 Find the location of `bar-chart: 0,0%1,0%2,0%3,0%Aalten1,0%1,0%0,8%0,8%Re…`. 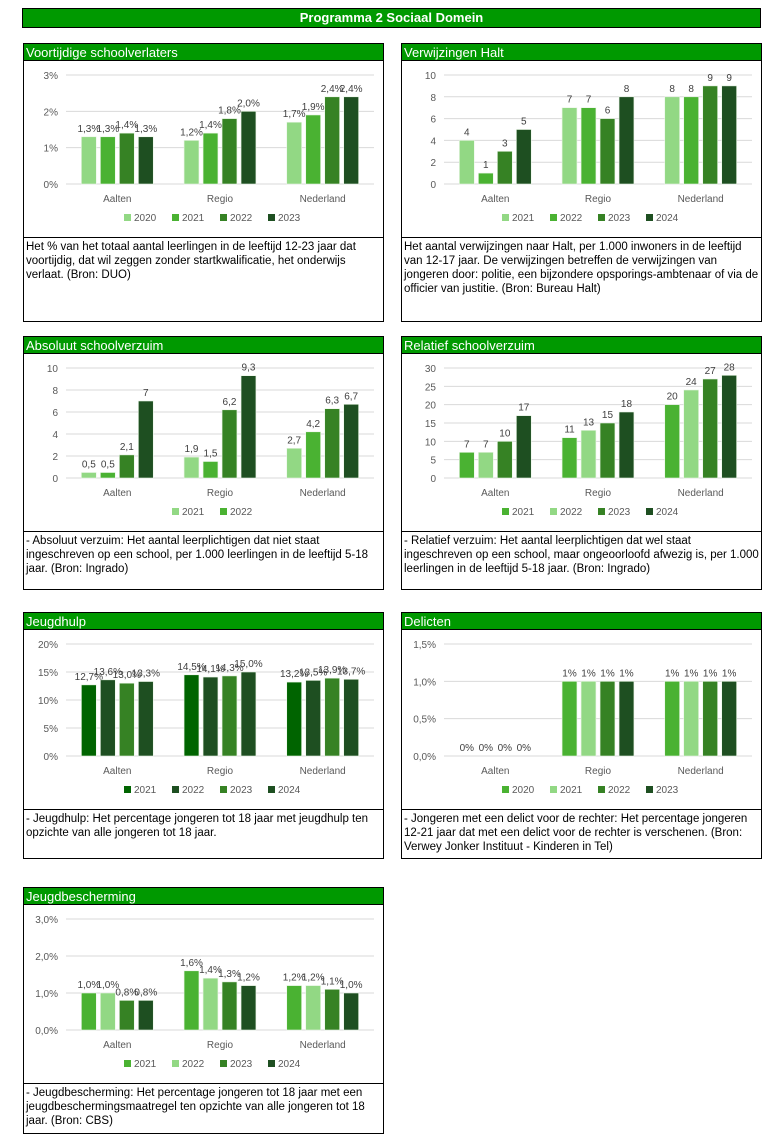

bar-chart: 0,0%1,0%2,0%3,0%Aalten1,0%1,0%0,8%0,8%Re… is located at coordinates (204, 992).